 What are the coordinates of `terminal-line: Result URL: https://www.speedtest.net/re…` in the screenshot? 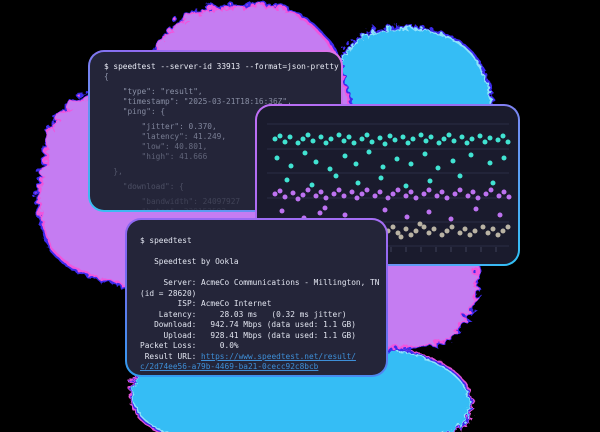 It's located at (263, 357).